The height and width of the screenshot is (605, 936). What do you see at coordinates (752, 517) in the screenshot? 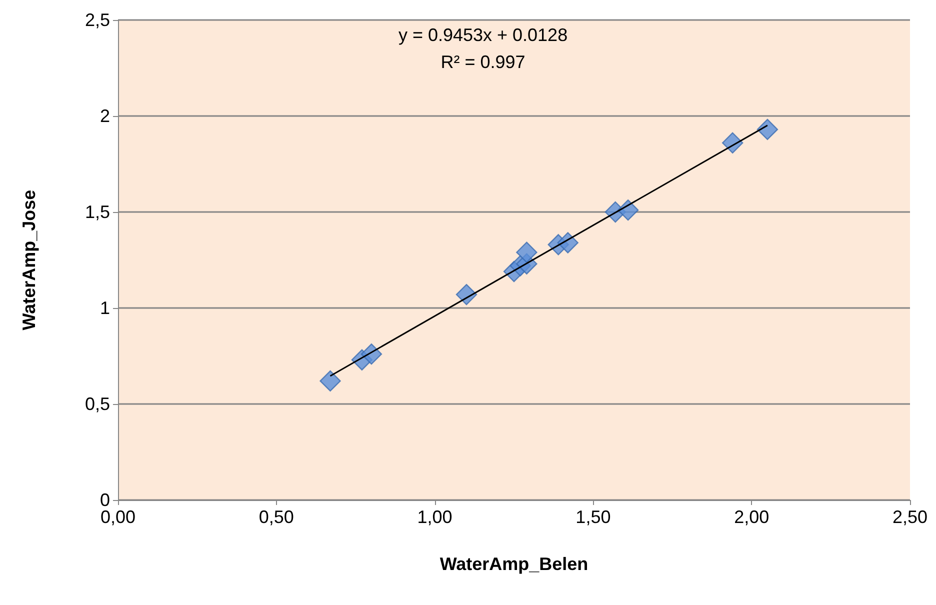
I see `x-tick-label: 2,00` at bounding box center [752, 517].